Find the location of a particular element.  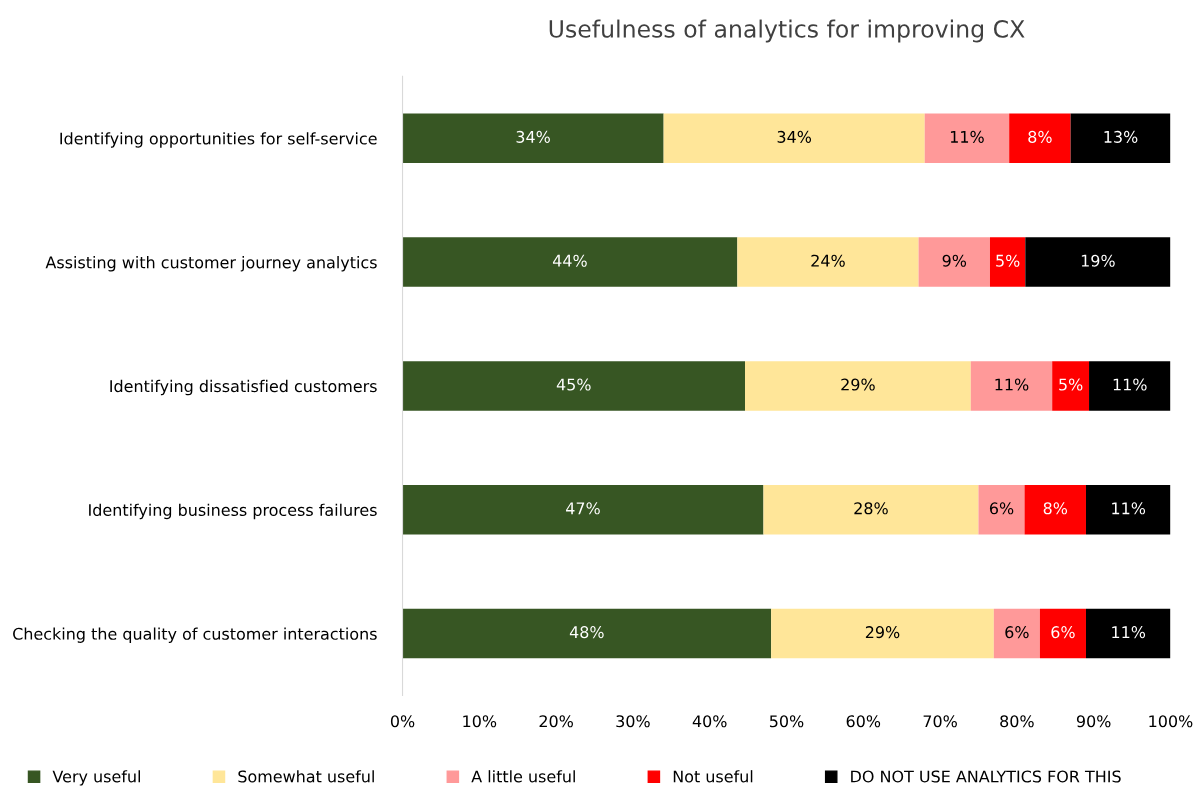

y-tick-label: Identifying opportunities for self-service is located at coordinates (218, 140).